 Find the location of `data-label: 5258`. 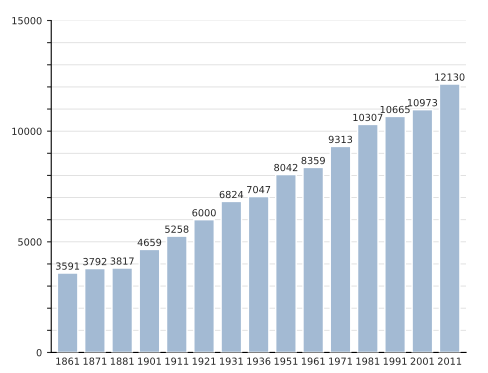

data-label: 5258 is located at coordinates (176, 229).